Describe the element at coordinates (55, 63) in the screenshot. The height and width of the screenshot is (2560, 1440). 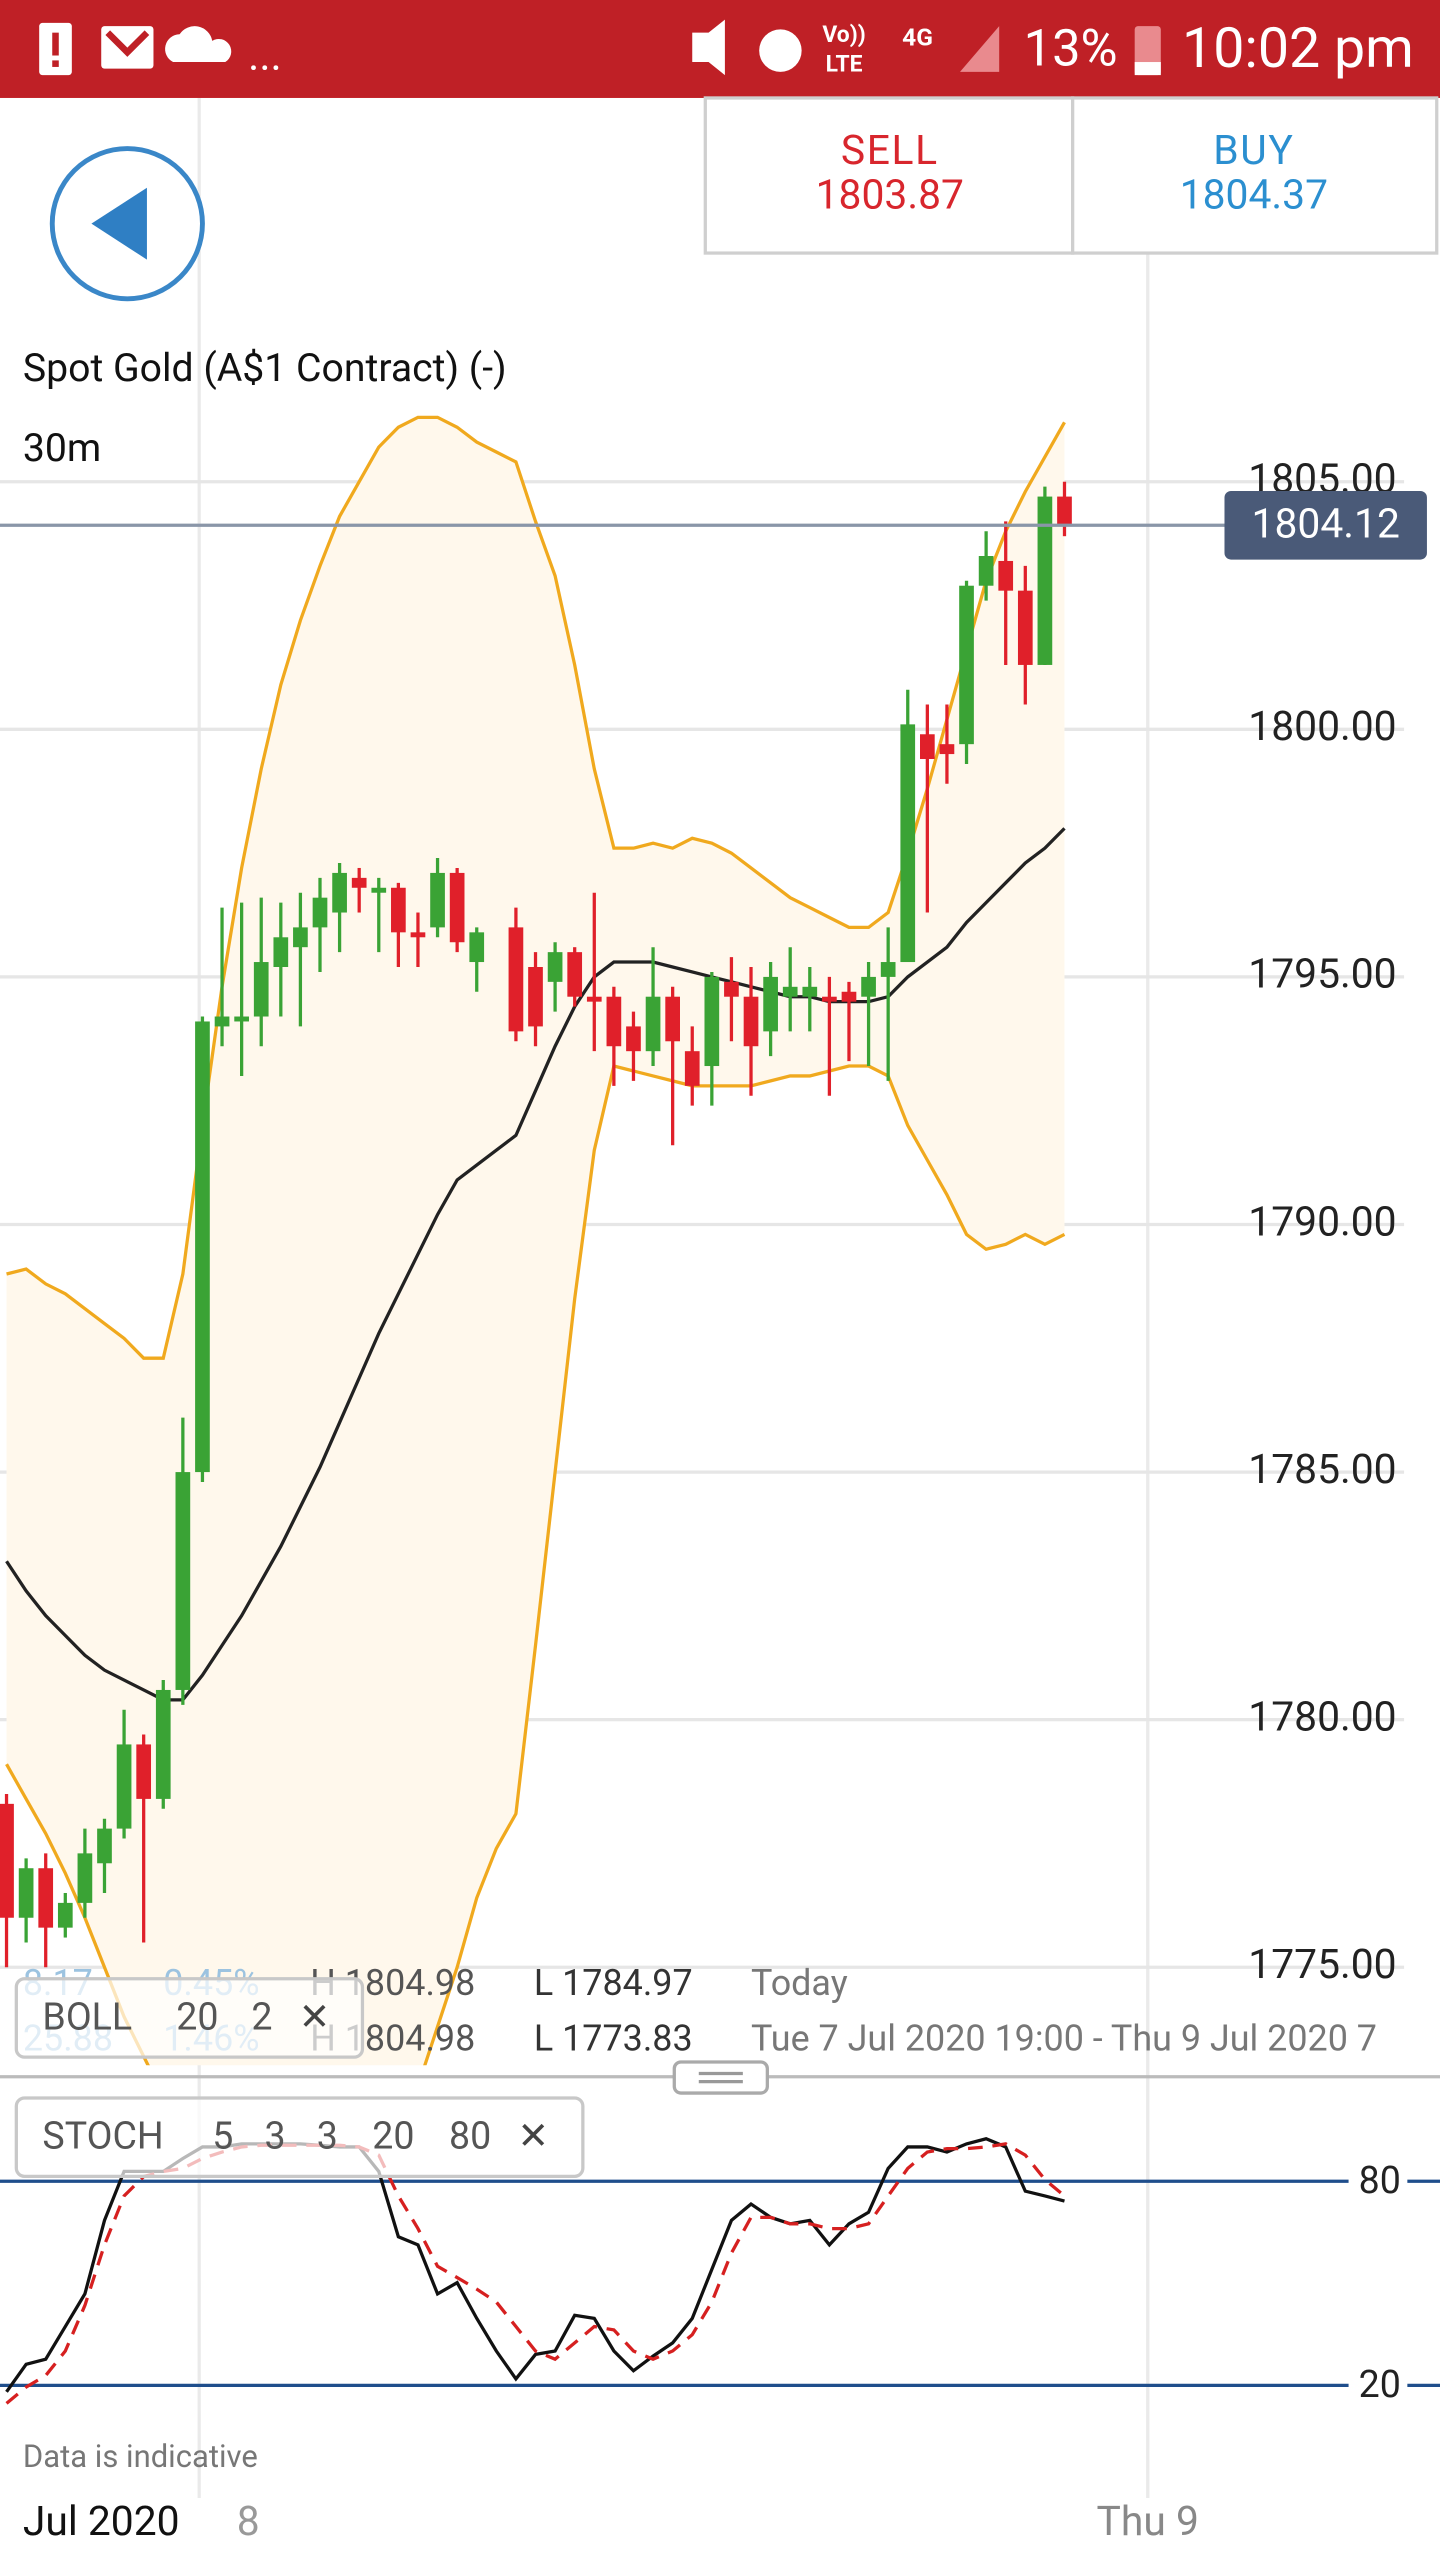
I see `alert-dot` at that location.